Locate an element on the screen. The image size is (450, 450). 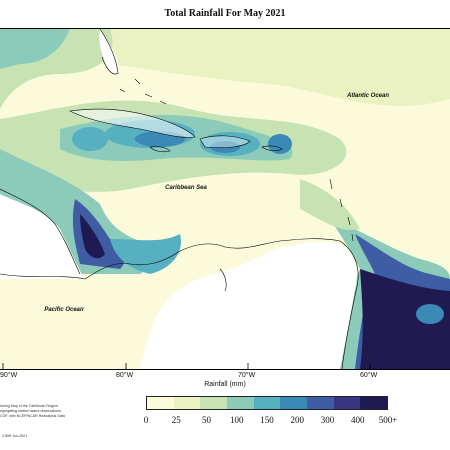
legend-tick-label: 500+ is located at coordinates (388, 420).